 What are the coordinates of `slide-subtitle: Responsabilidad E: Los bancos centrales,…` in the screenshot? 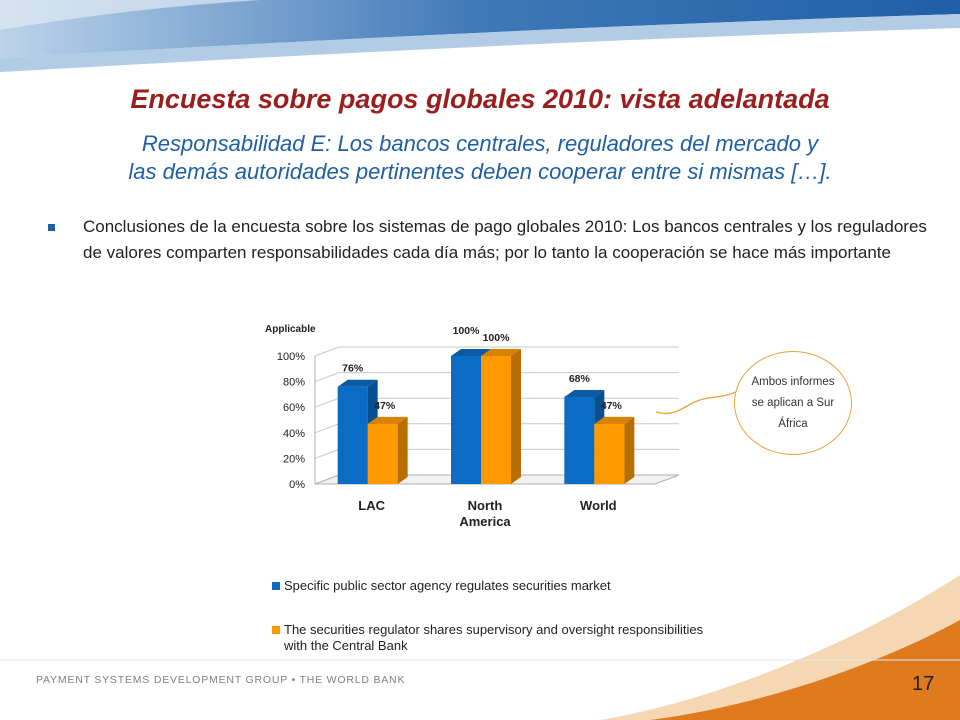 It's located at (480, 158).